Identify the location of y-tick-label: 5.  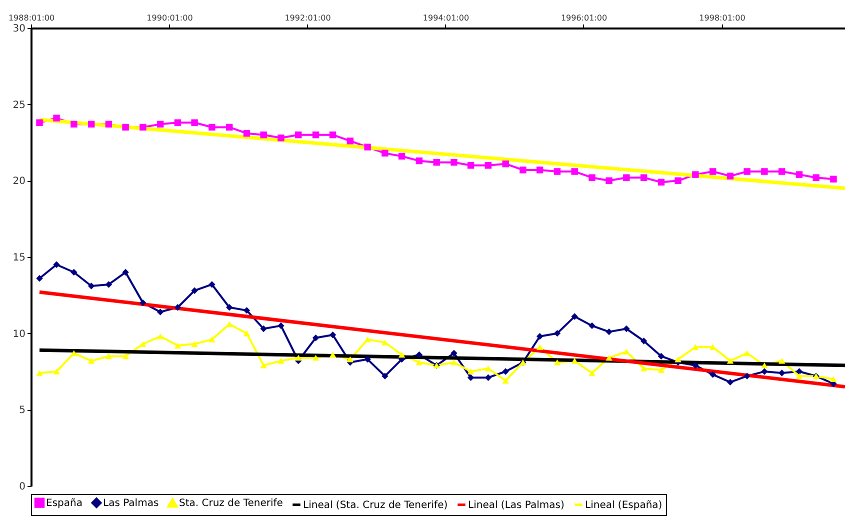
(22, 410).